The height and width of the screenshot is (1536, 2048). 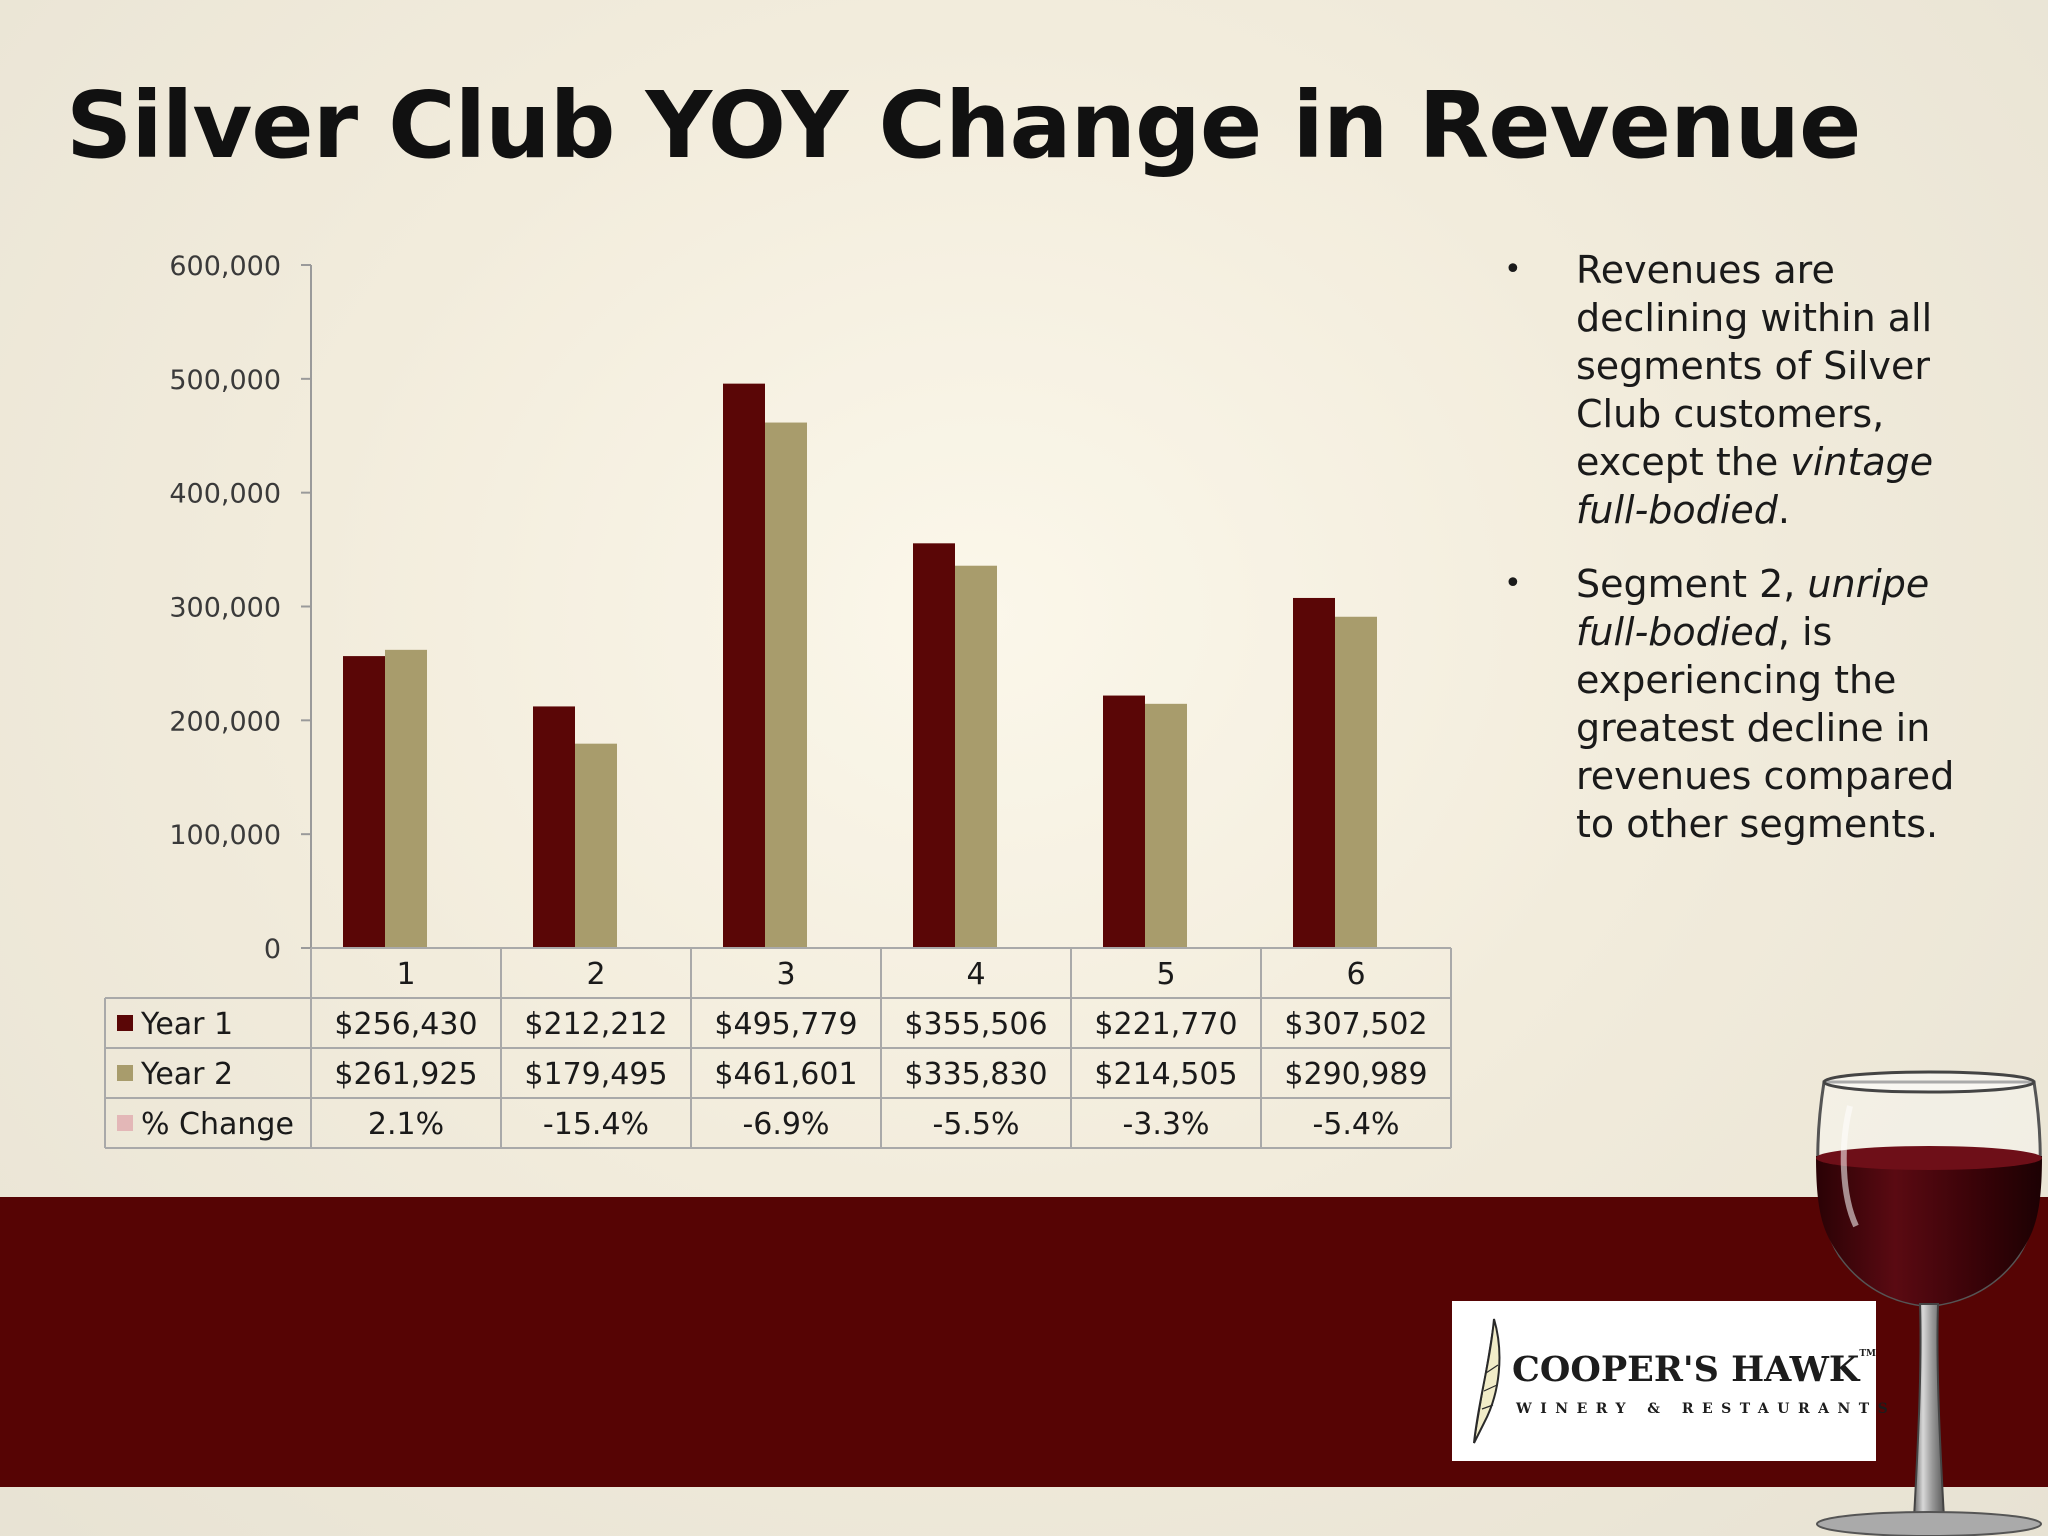 I want to click on table-cell: 2.1%, so click(x=406, y=1124).